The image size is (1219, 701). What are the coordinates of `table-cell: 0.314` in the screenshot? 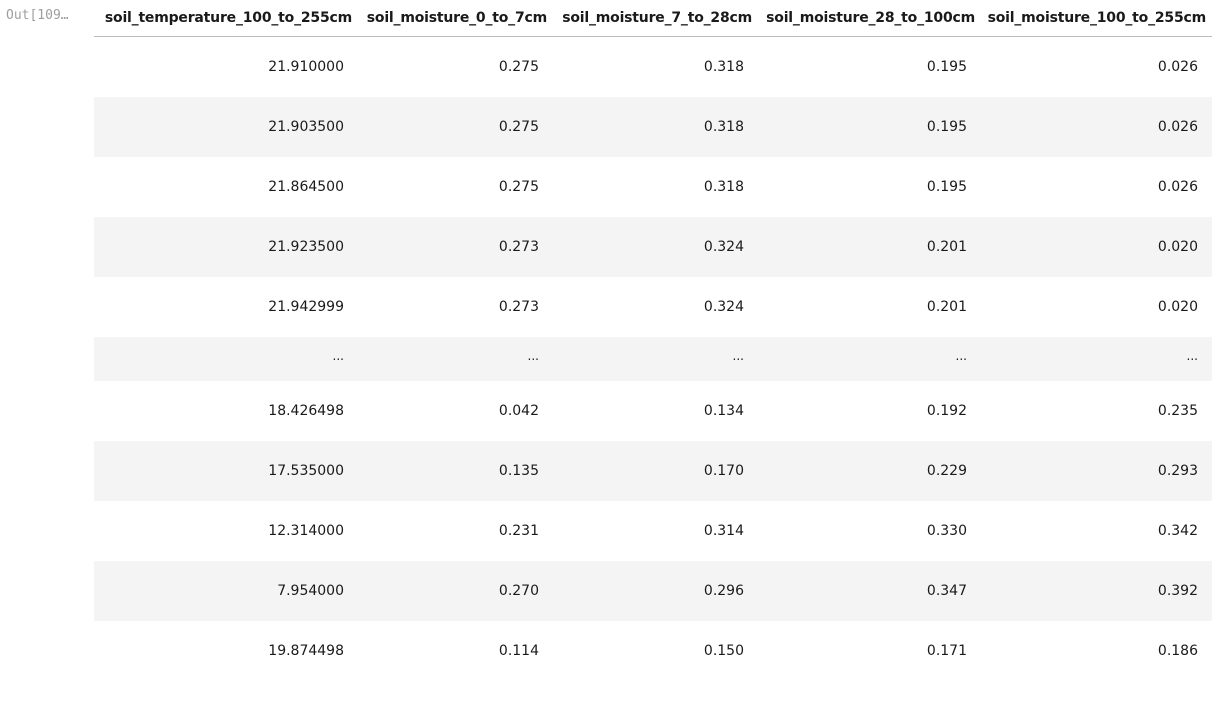 It's located at (723, 531).